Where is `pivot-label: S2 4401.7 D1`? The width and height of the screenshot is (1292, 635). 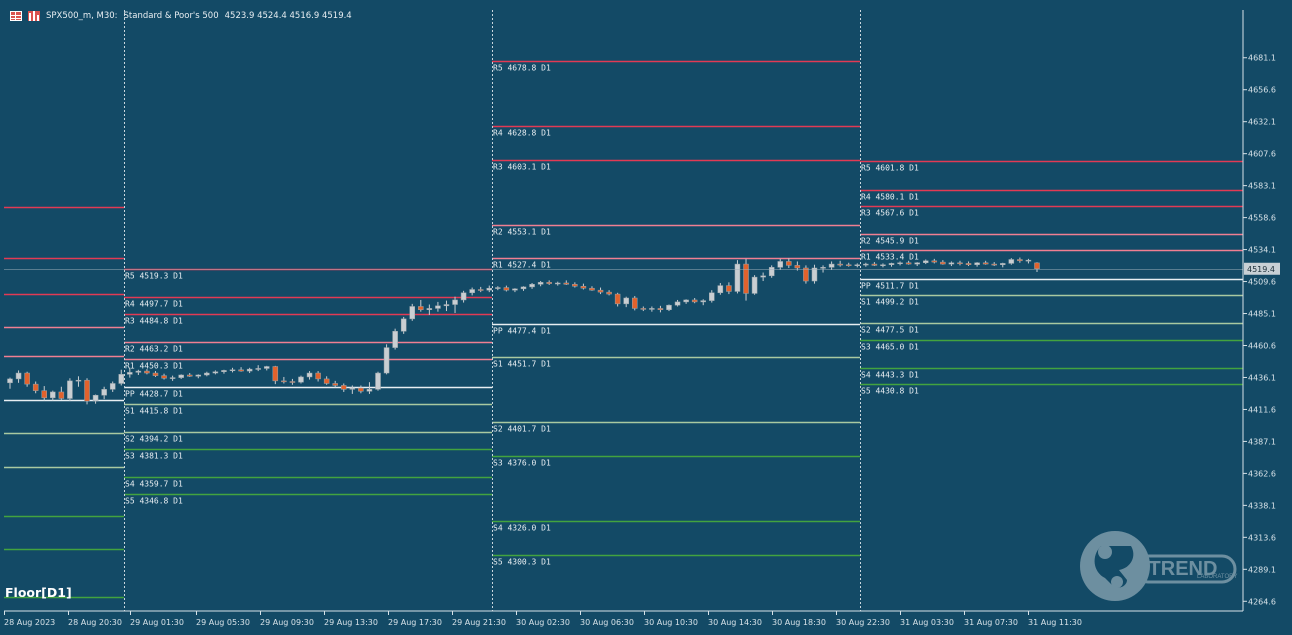
pivot-label: S2 4401.7 D1 is located at coordinates (522, 429).